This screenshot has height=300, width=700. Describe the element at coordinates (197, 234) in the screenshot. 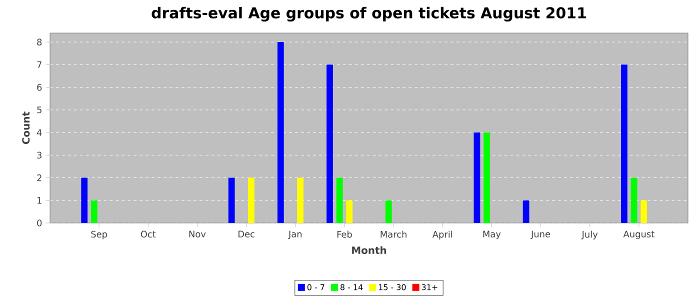

I see `x-tick-label: Nov` at that location.